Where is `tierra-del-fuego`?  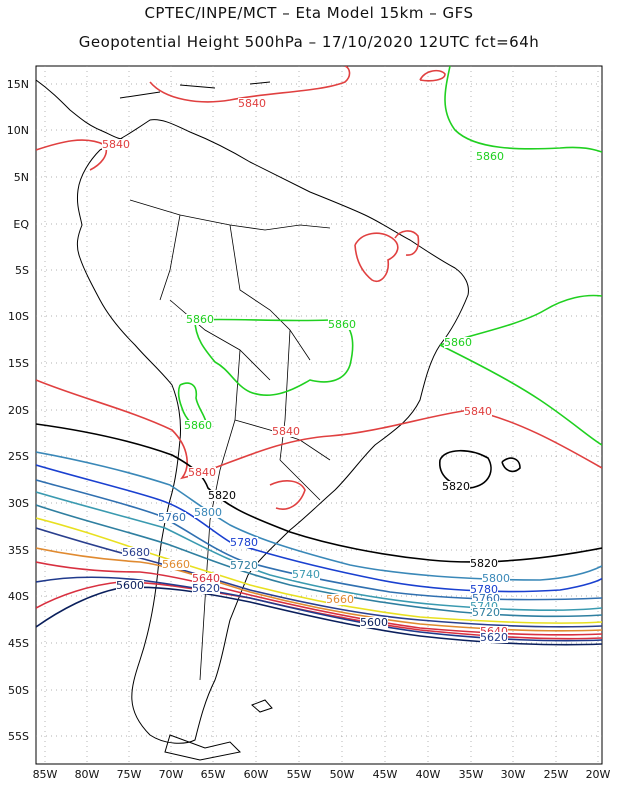 tierra-del-fuego is located at coordinates (203, 747).